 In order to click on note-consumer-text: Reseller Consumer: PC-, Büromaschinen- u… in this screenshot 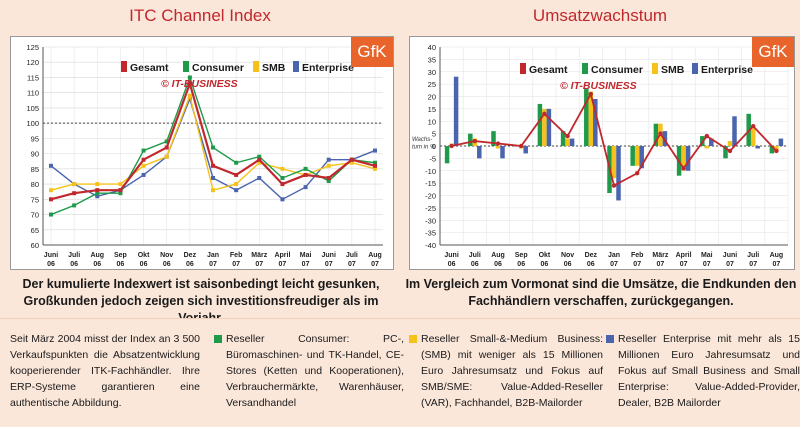, I will do `click(315, 371)`.